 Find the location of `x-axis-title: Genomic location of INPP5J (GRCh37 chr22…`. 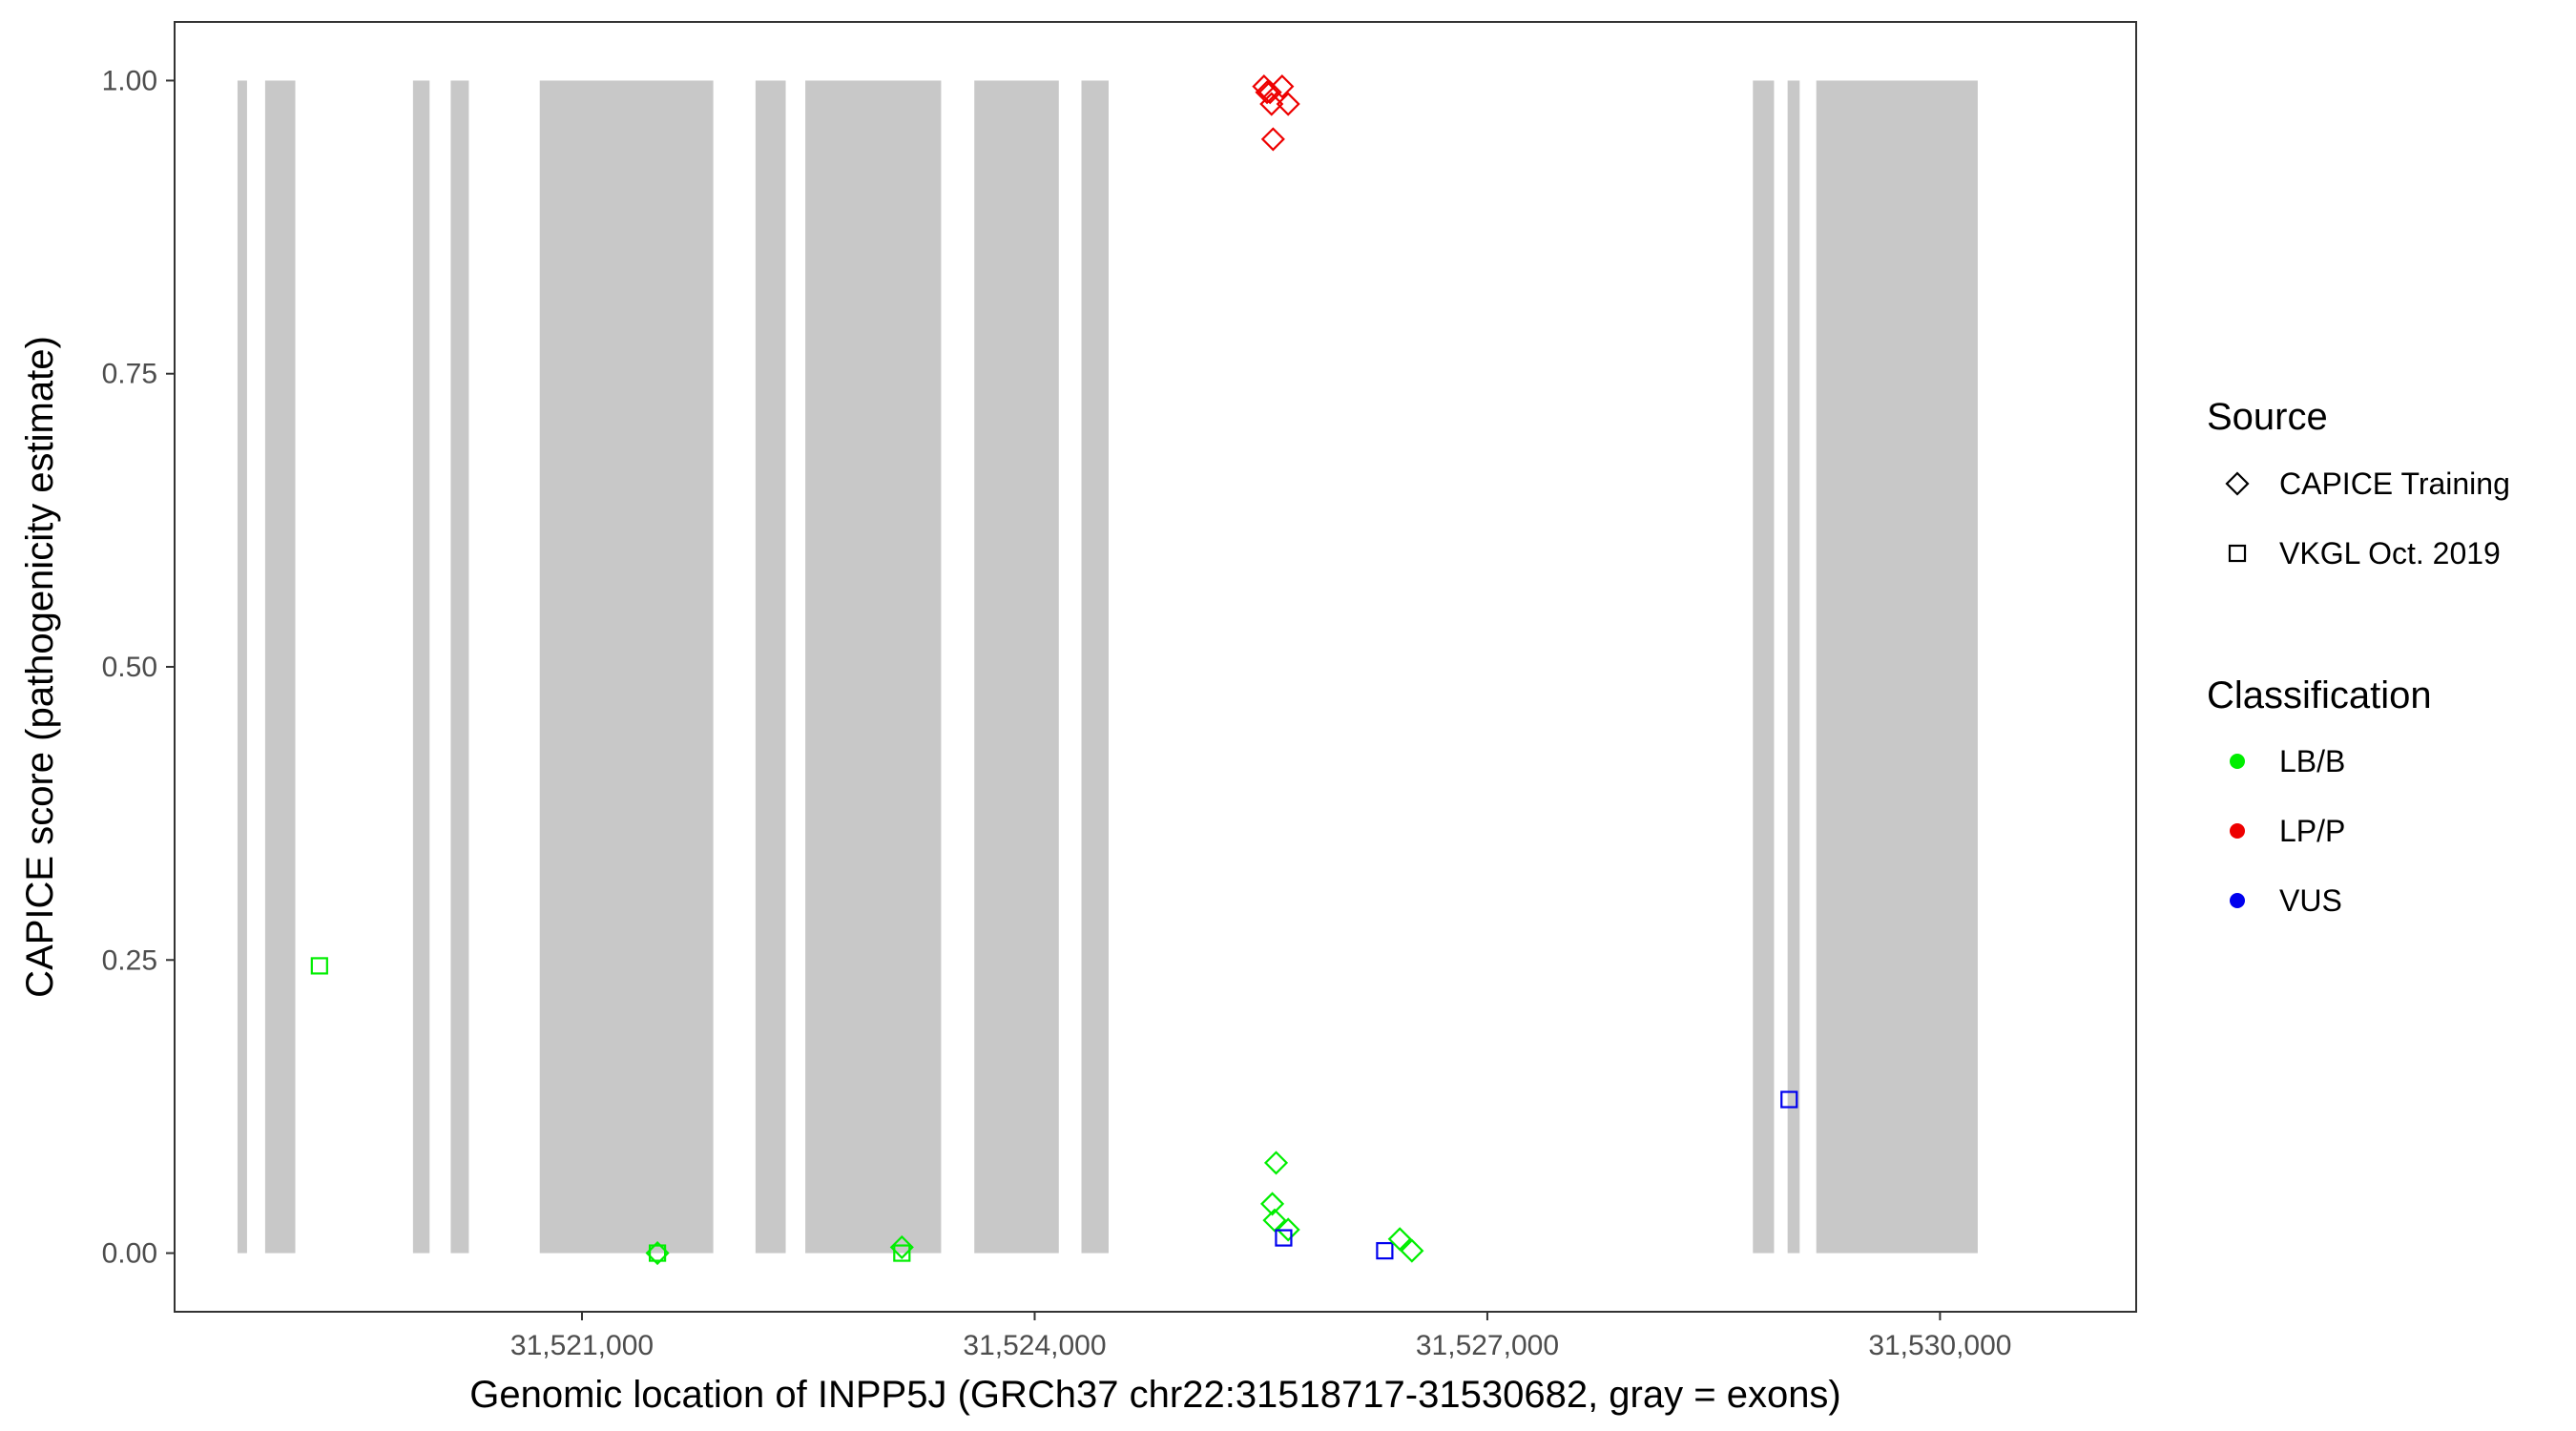

x-axis-title: Genomic location of INPP5J (GRCh37 chr22… is located at coordinates (1155, 1395).